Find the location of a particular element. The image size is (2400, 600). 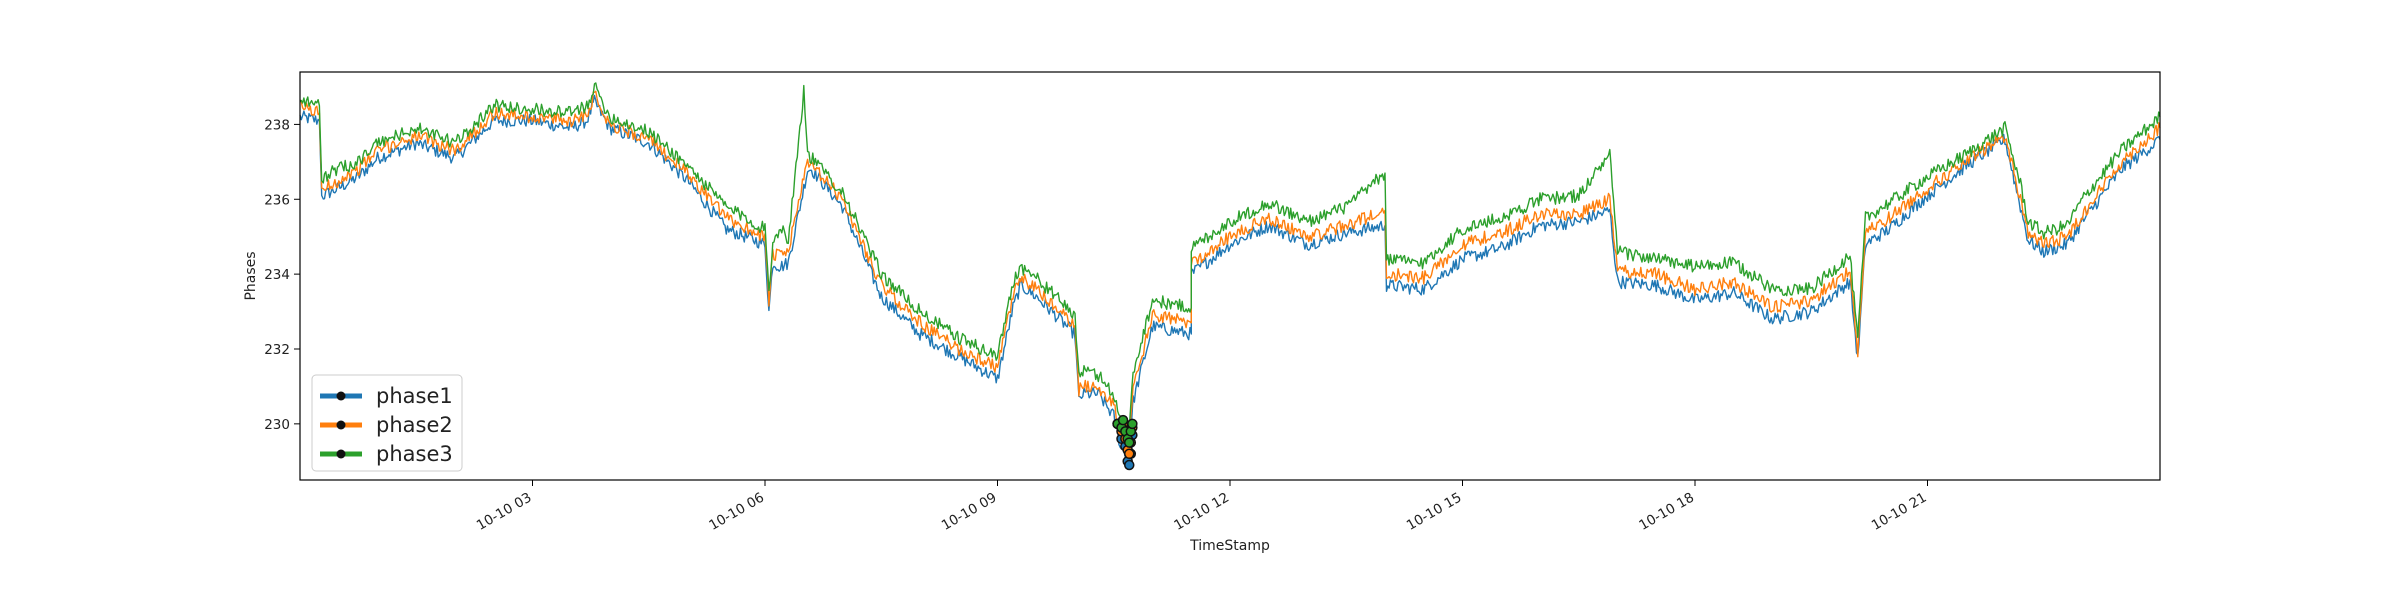

legend-label: phase3 is located at coordinates (414, 454).